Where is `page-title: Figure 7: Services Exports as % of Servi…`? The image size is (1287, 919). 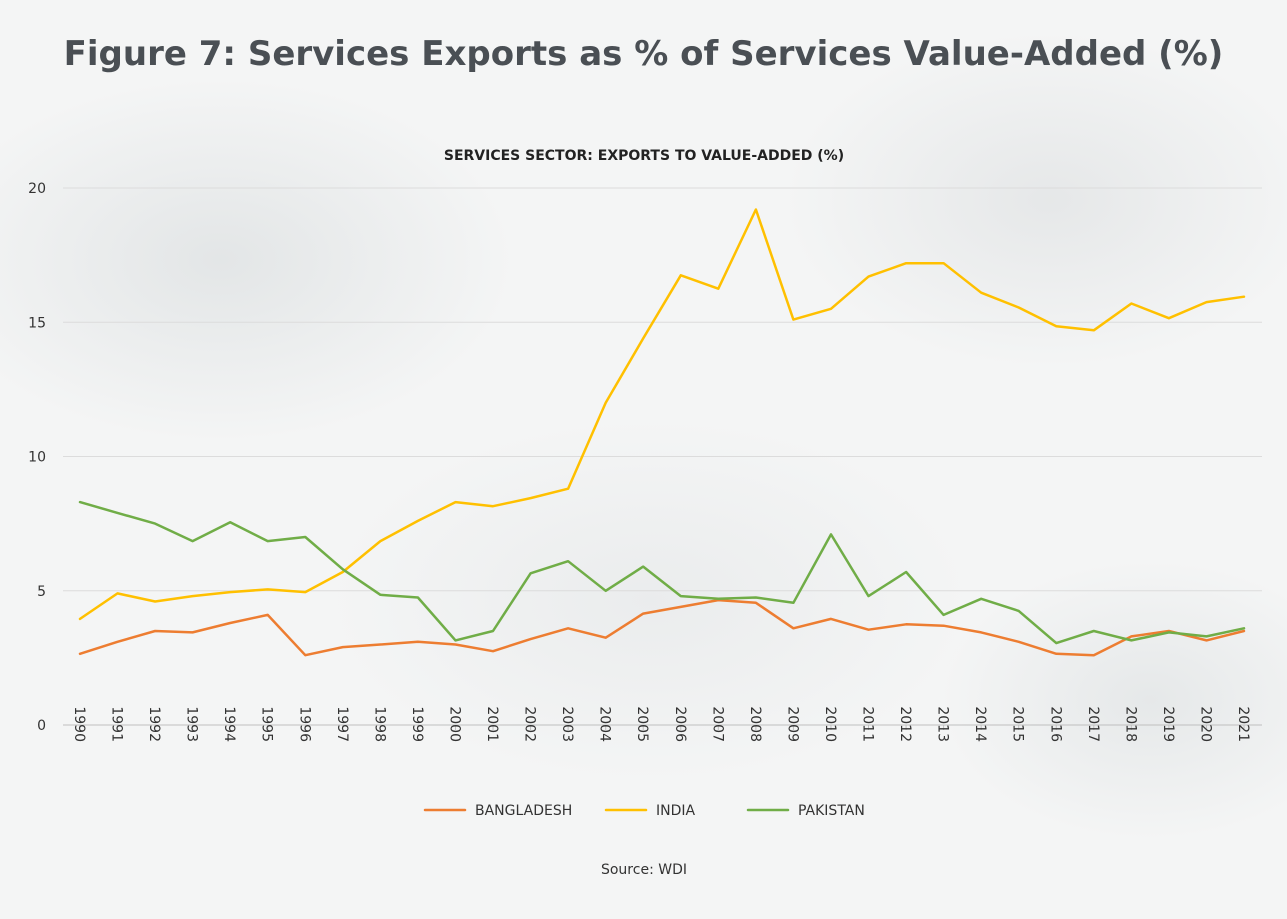
page-title: Figure 7: Services Exports as % of Servi… is located at coordinates (643, 54).